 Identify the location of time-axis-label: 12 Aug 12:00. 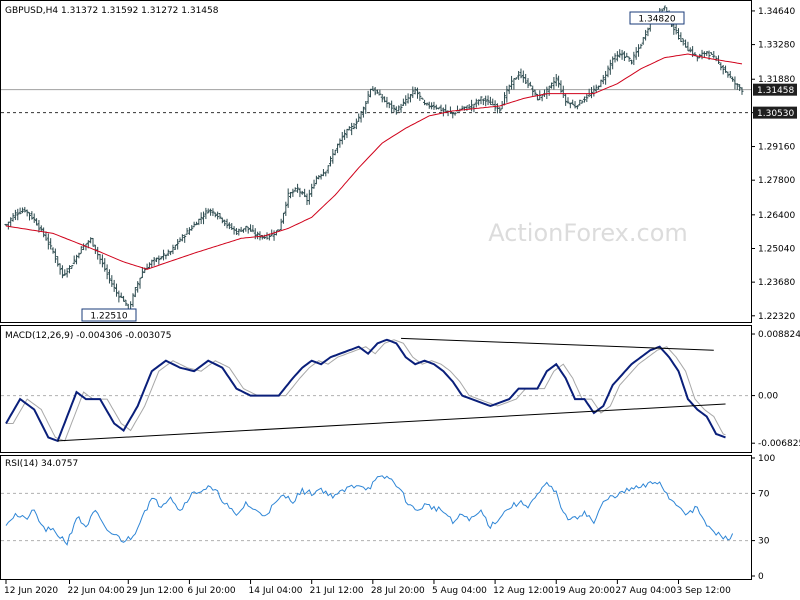
(523, 591).